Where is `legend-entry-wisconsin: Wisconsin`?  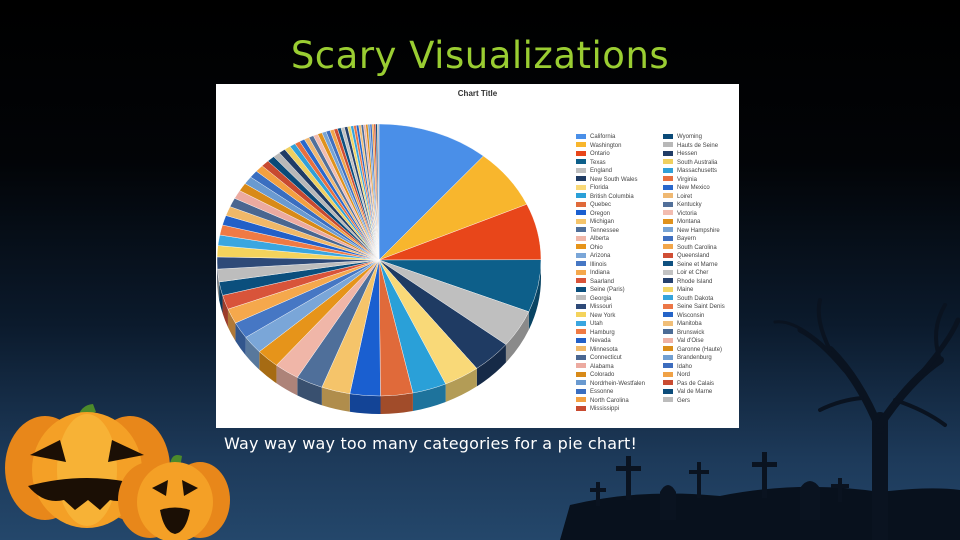 legend-entry-wisconsin: Wisconsin is located at coordinates (683, 316).